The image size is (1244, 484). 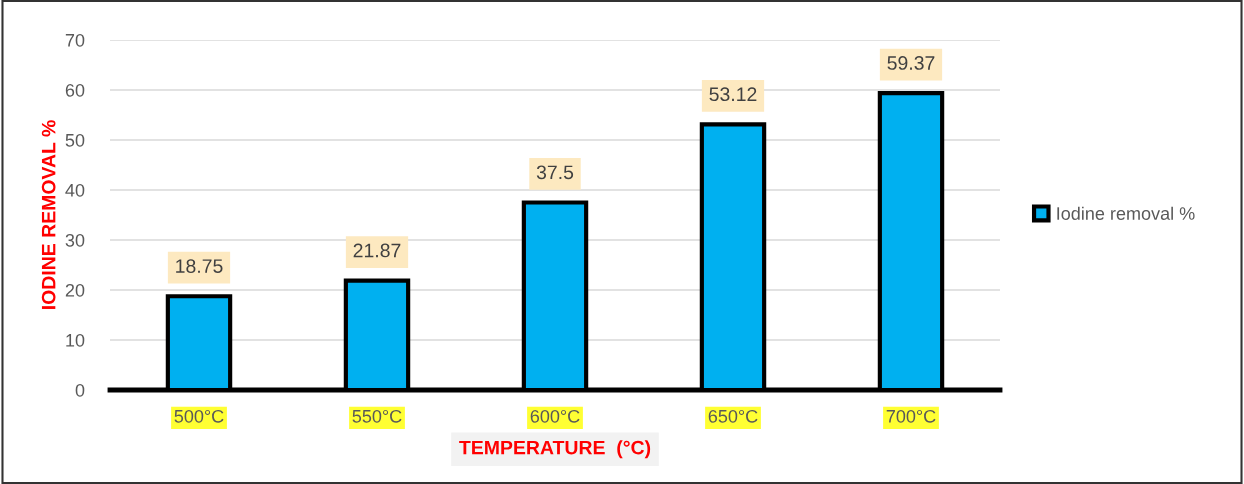 What do you see at coordinates (555, 416) in the screenshot?
I see `x-tick-label: 600°C` at bounding box center [555, 416].